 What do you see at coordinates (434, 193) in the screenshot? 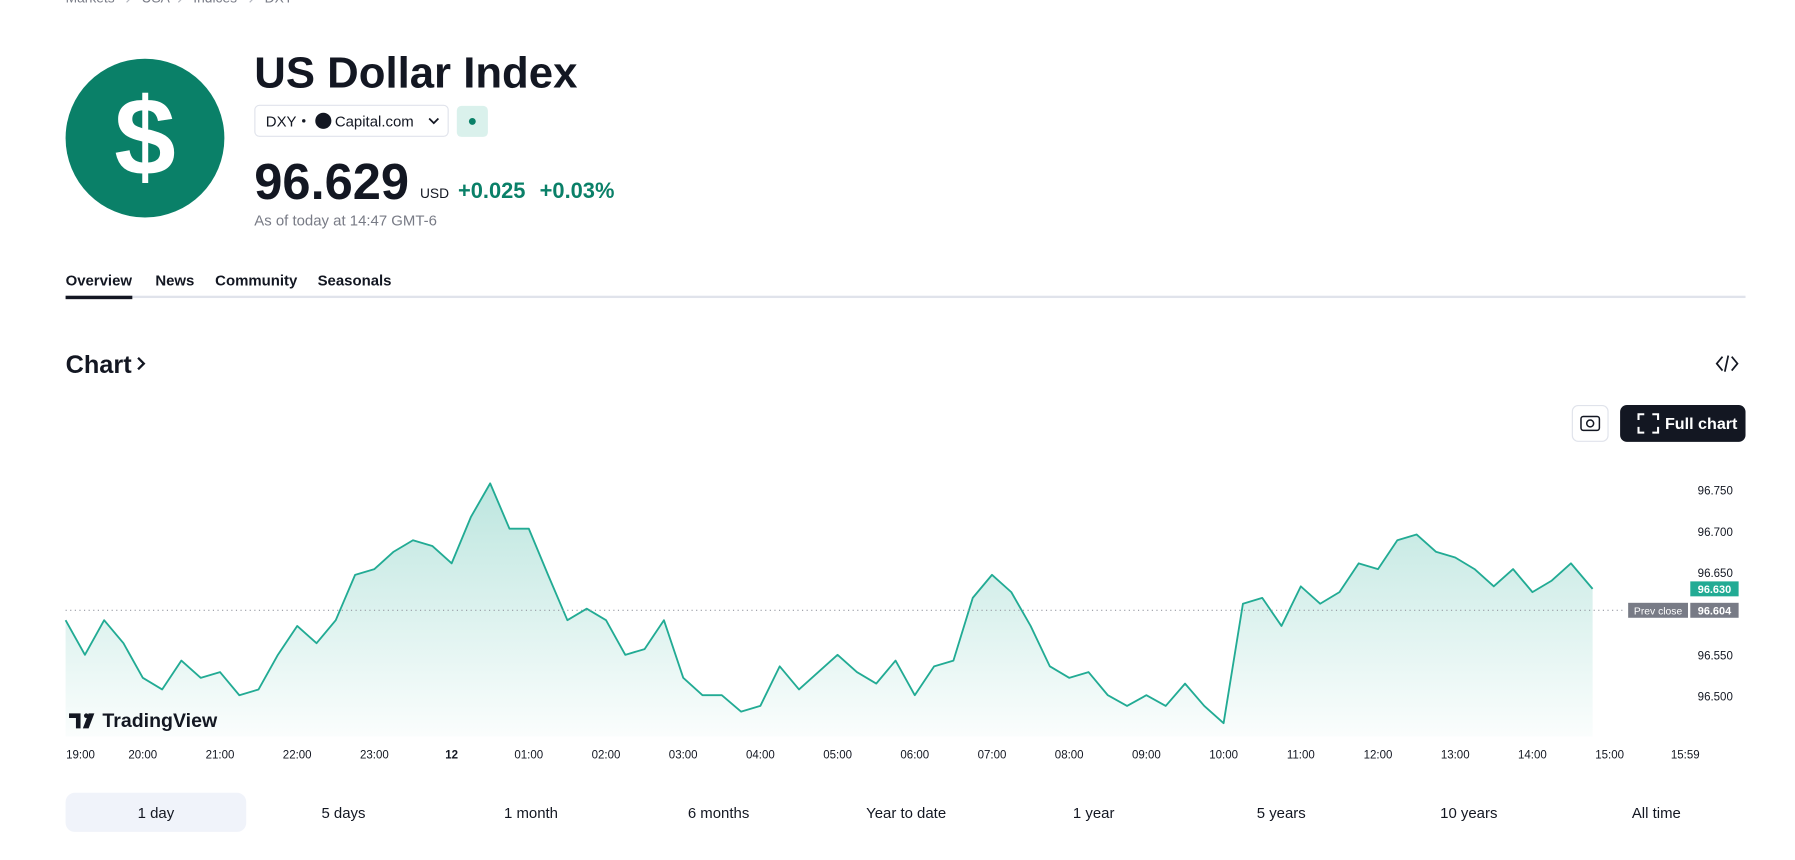
I see `currency: USD` at bounding box center [434, 193].